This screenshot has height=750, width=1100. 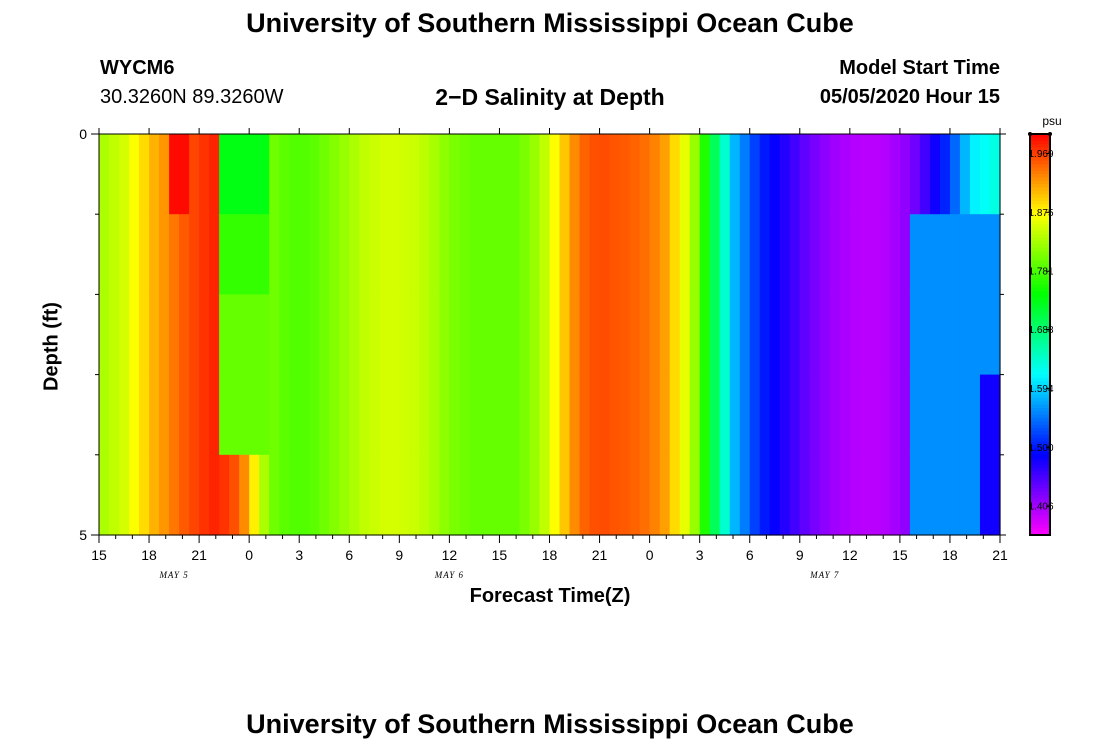 What do you see at coordinates (137, 68) in the screenshot?
I see `station-id: WYCM6` at bounding box center [137, 68].